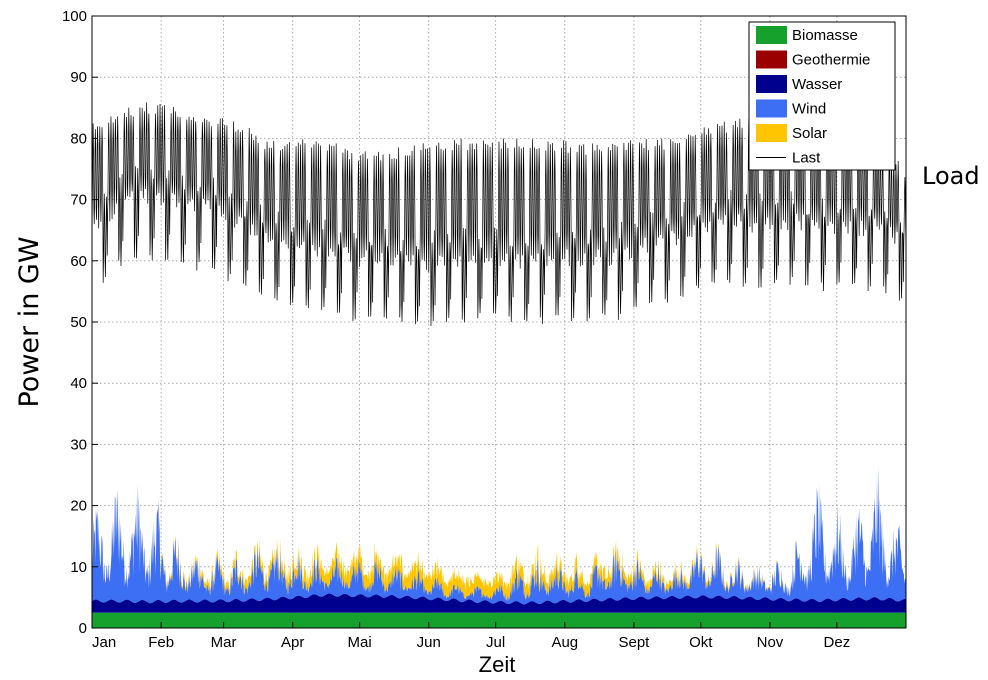 Image resolution: width=988 pixels, height=680 pixels. Describe the element at coordinates (29, 321) in the screenshot. I see `y-axis-title: Power in GW` at that location.